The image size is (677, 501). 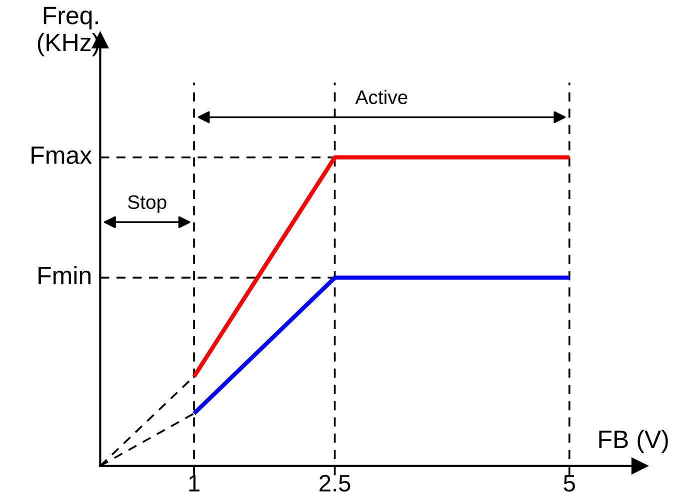 What do you see at coordinates (335, 483) in the screenshot?
I see `x-tick-label: 2.5` at bounding box center [335, 483].